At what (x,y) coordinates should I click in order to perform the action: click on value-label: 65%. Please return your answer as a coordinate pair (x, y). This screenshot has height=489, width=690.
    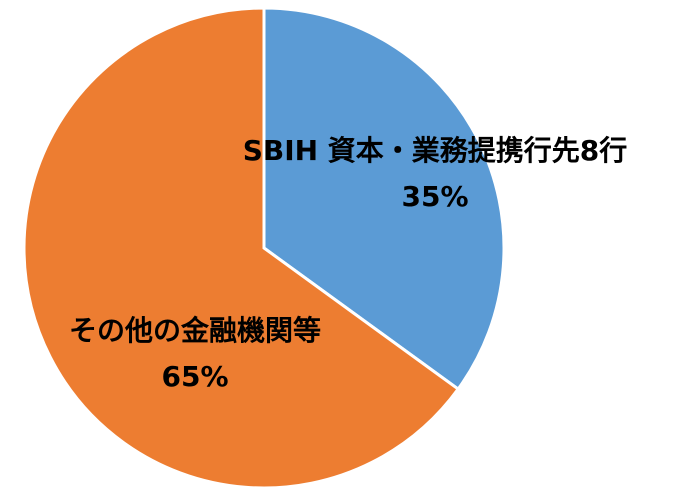
    Looking at the image, I should click on (194, 376).